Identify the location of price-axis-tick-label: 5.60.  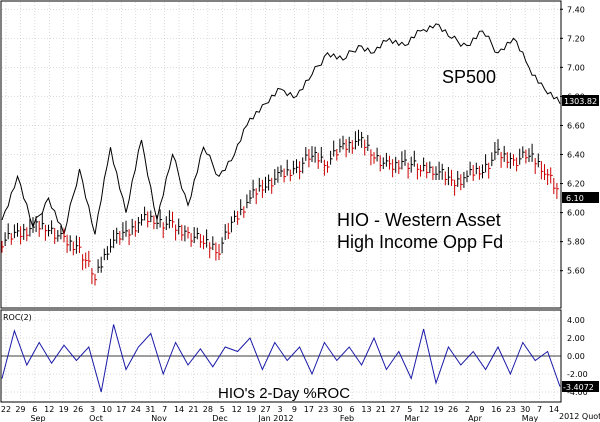
(576, 271).